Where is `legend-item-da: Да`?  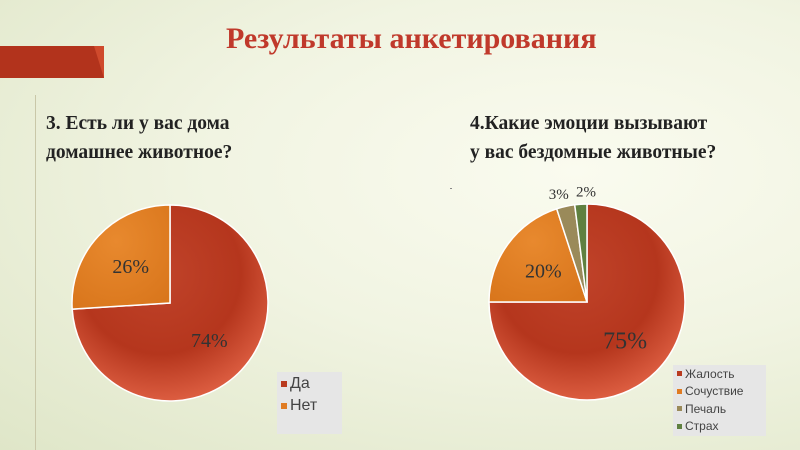 legend-item-da: Да is located at coordinates (309, 384).